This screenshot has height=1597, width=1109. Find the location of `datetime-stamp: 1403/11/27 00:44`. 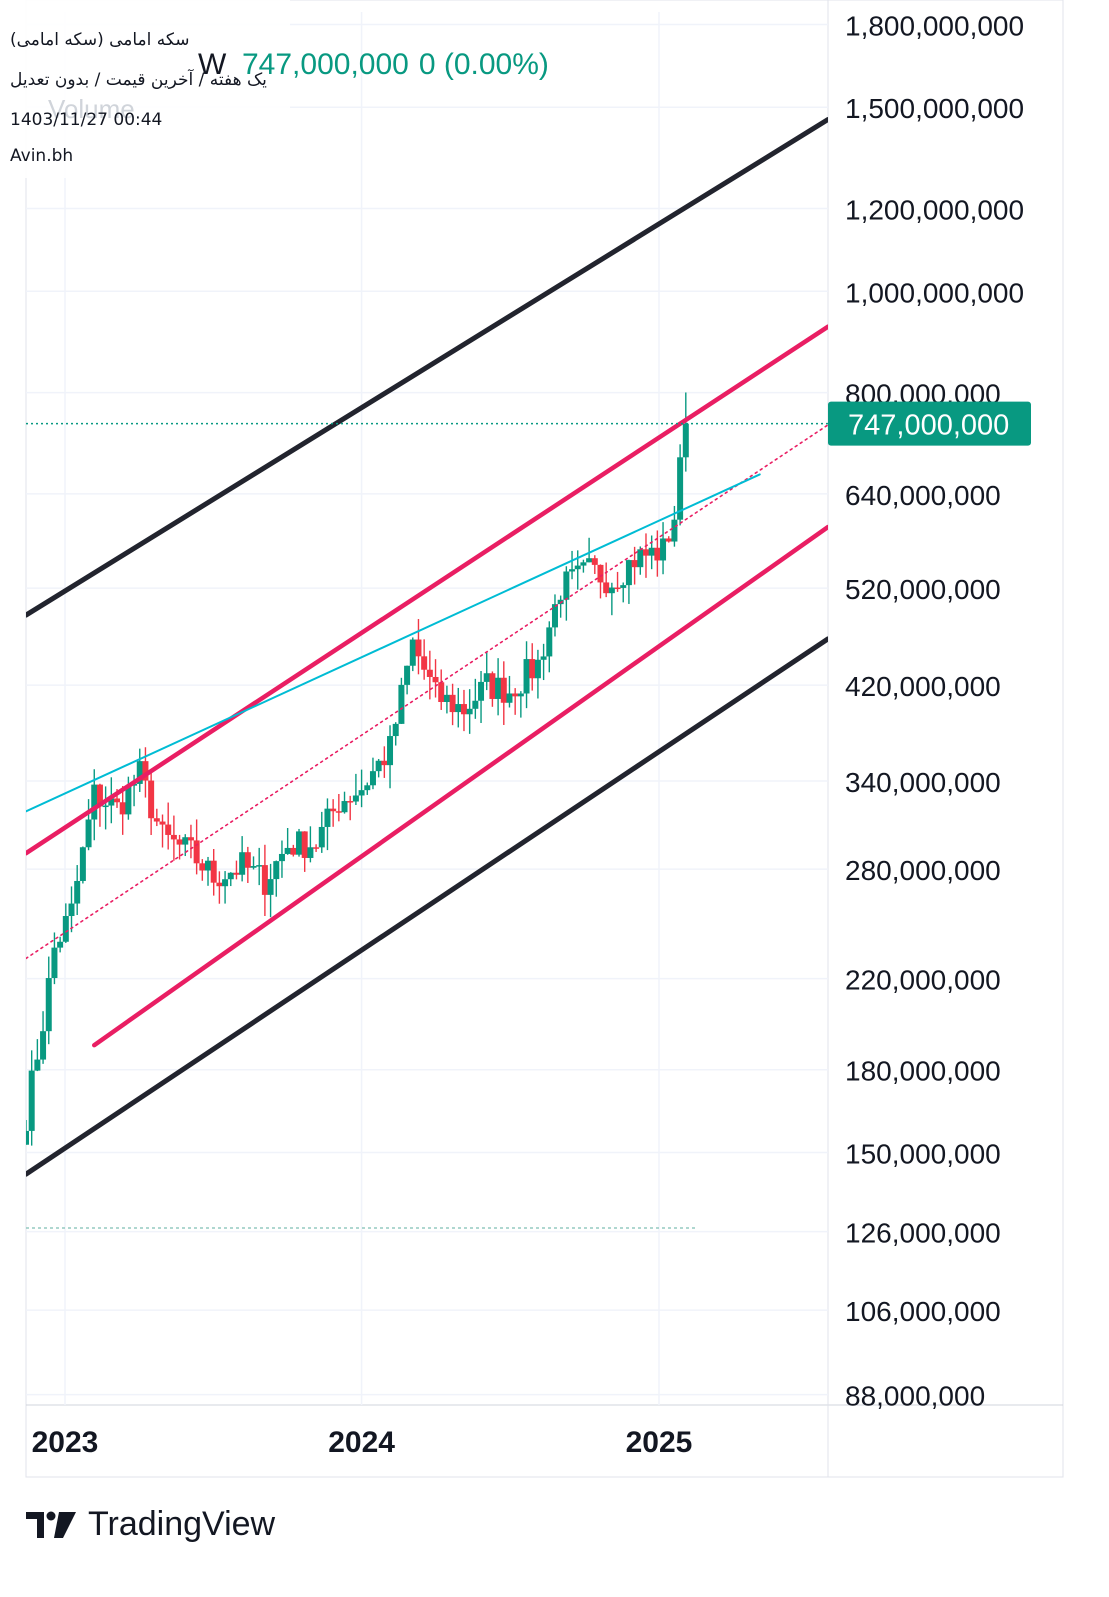

datetime-stamp: 1403/11/27 00:44 is located at coordinates (86, 120).